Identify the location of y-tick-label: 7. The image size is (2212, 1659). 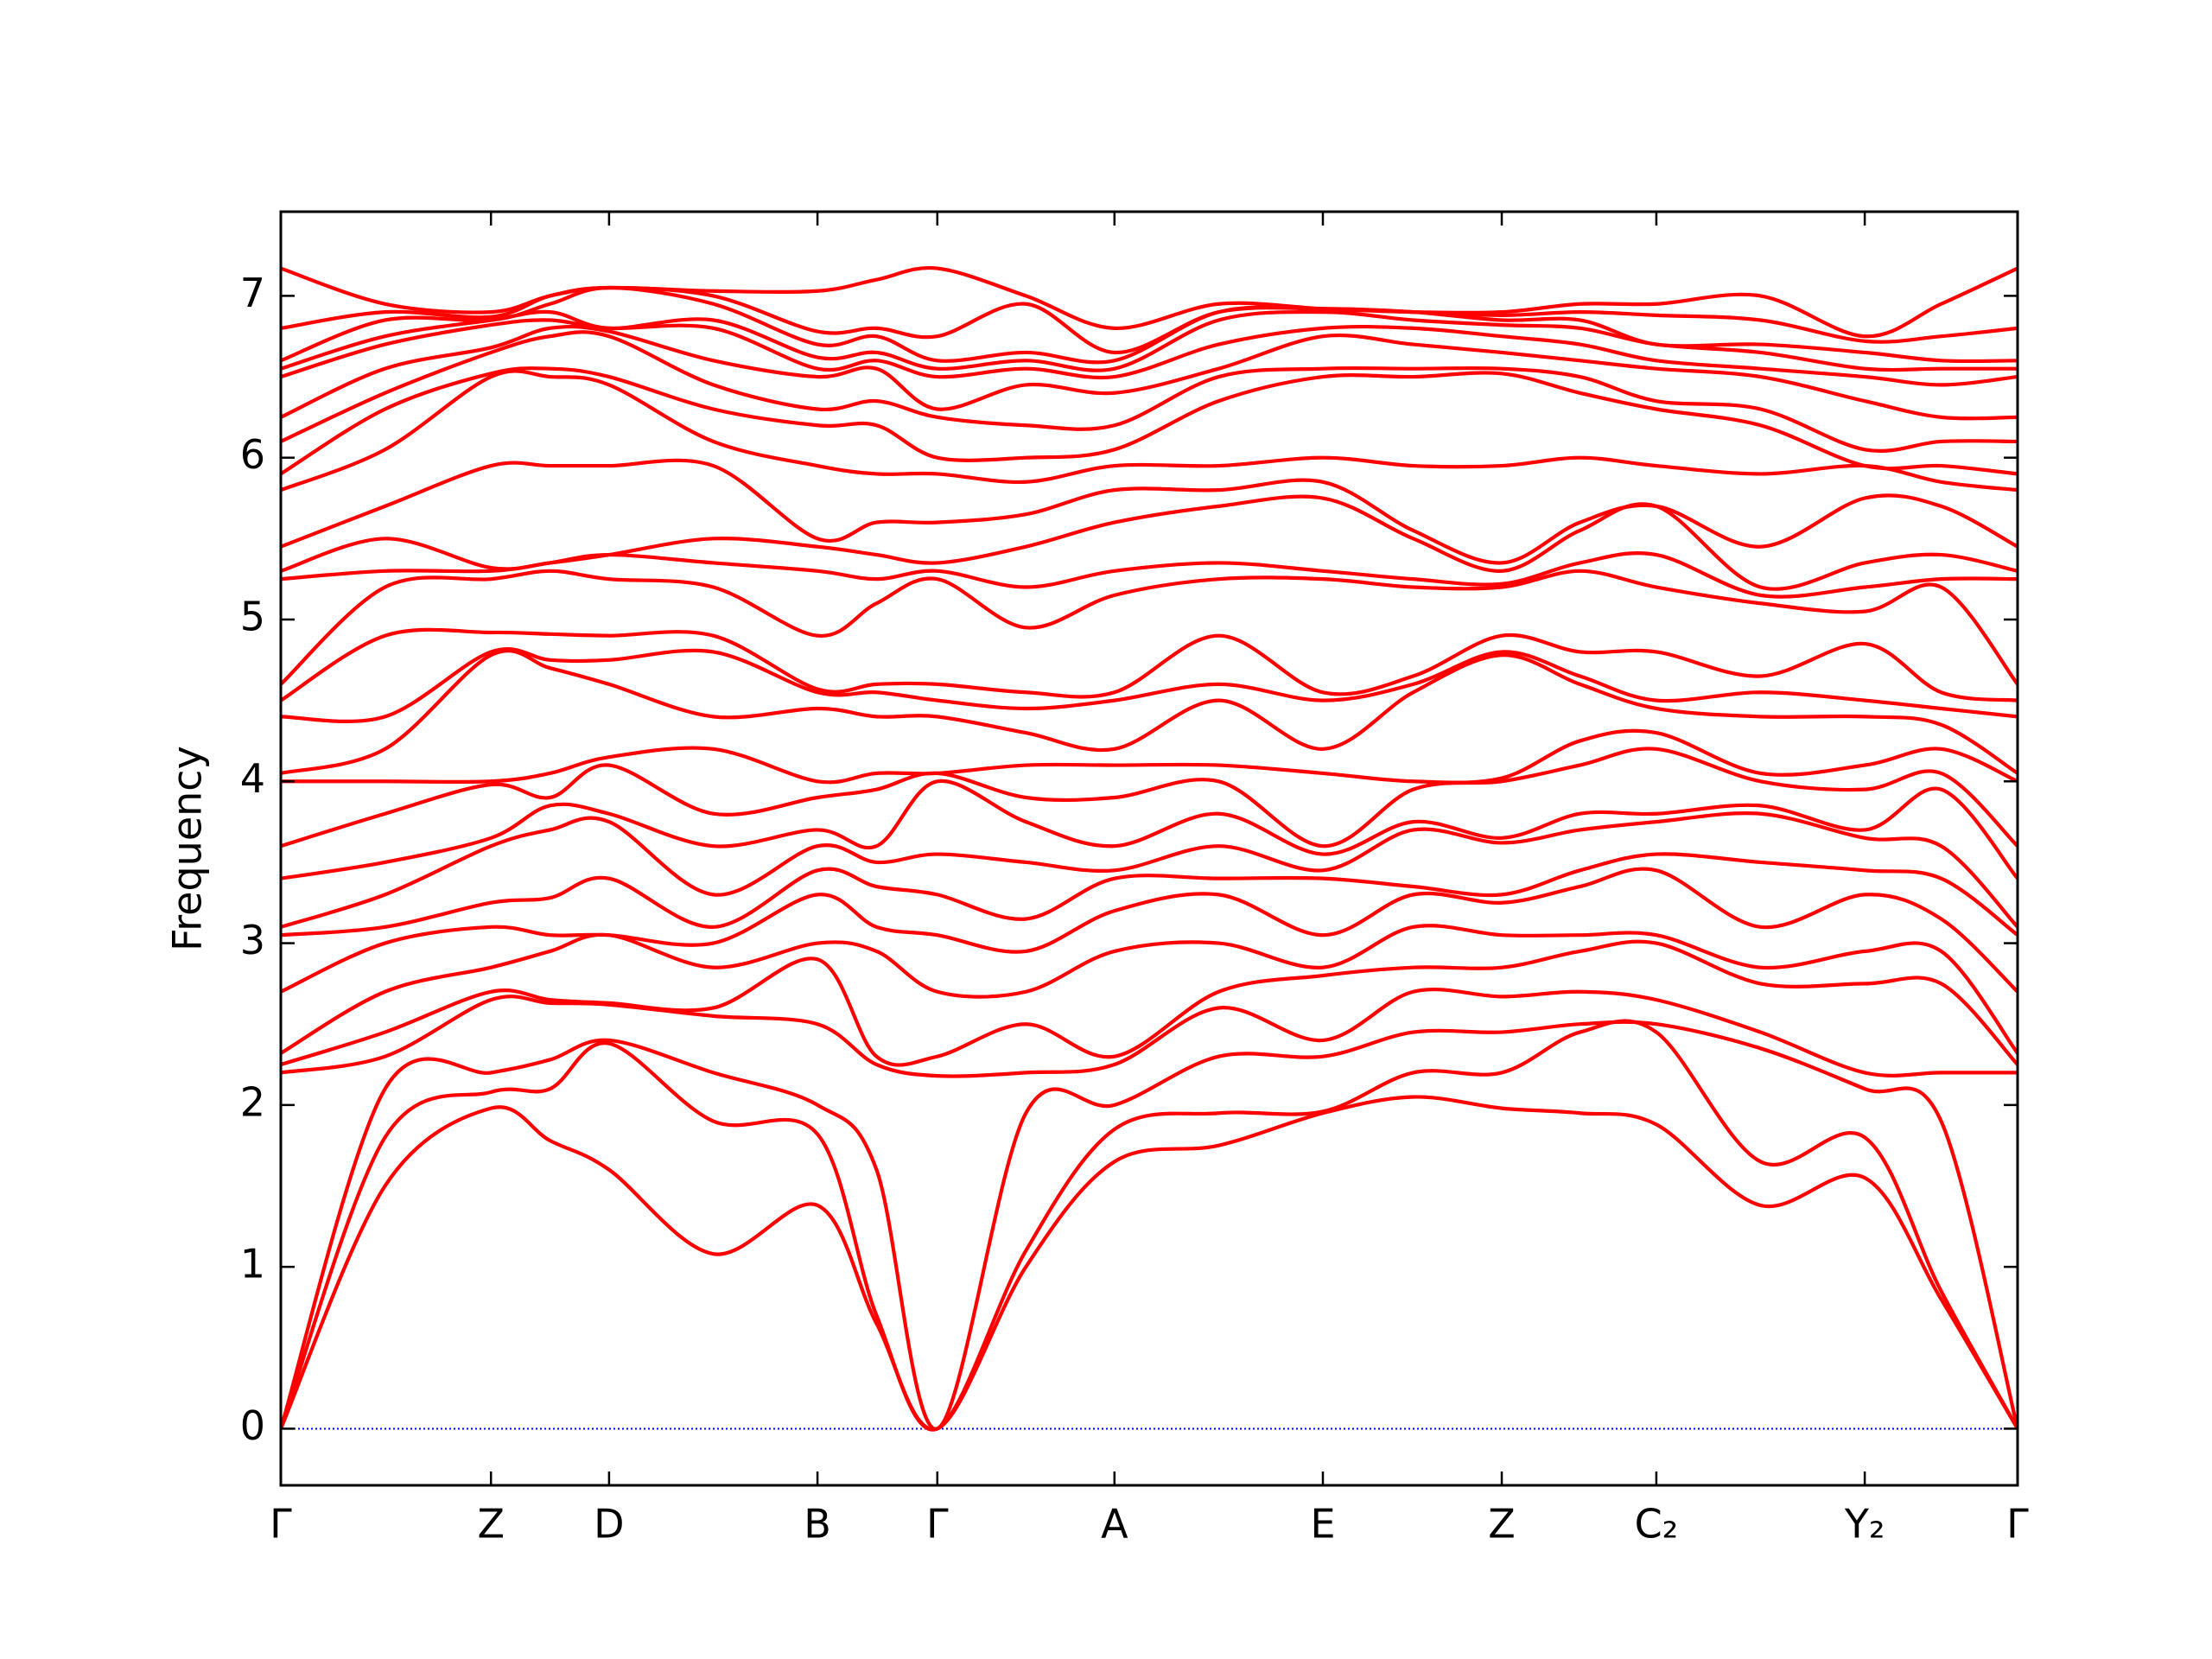
(252, 293).